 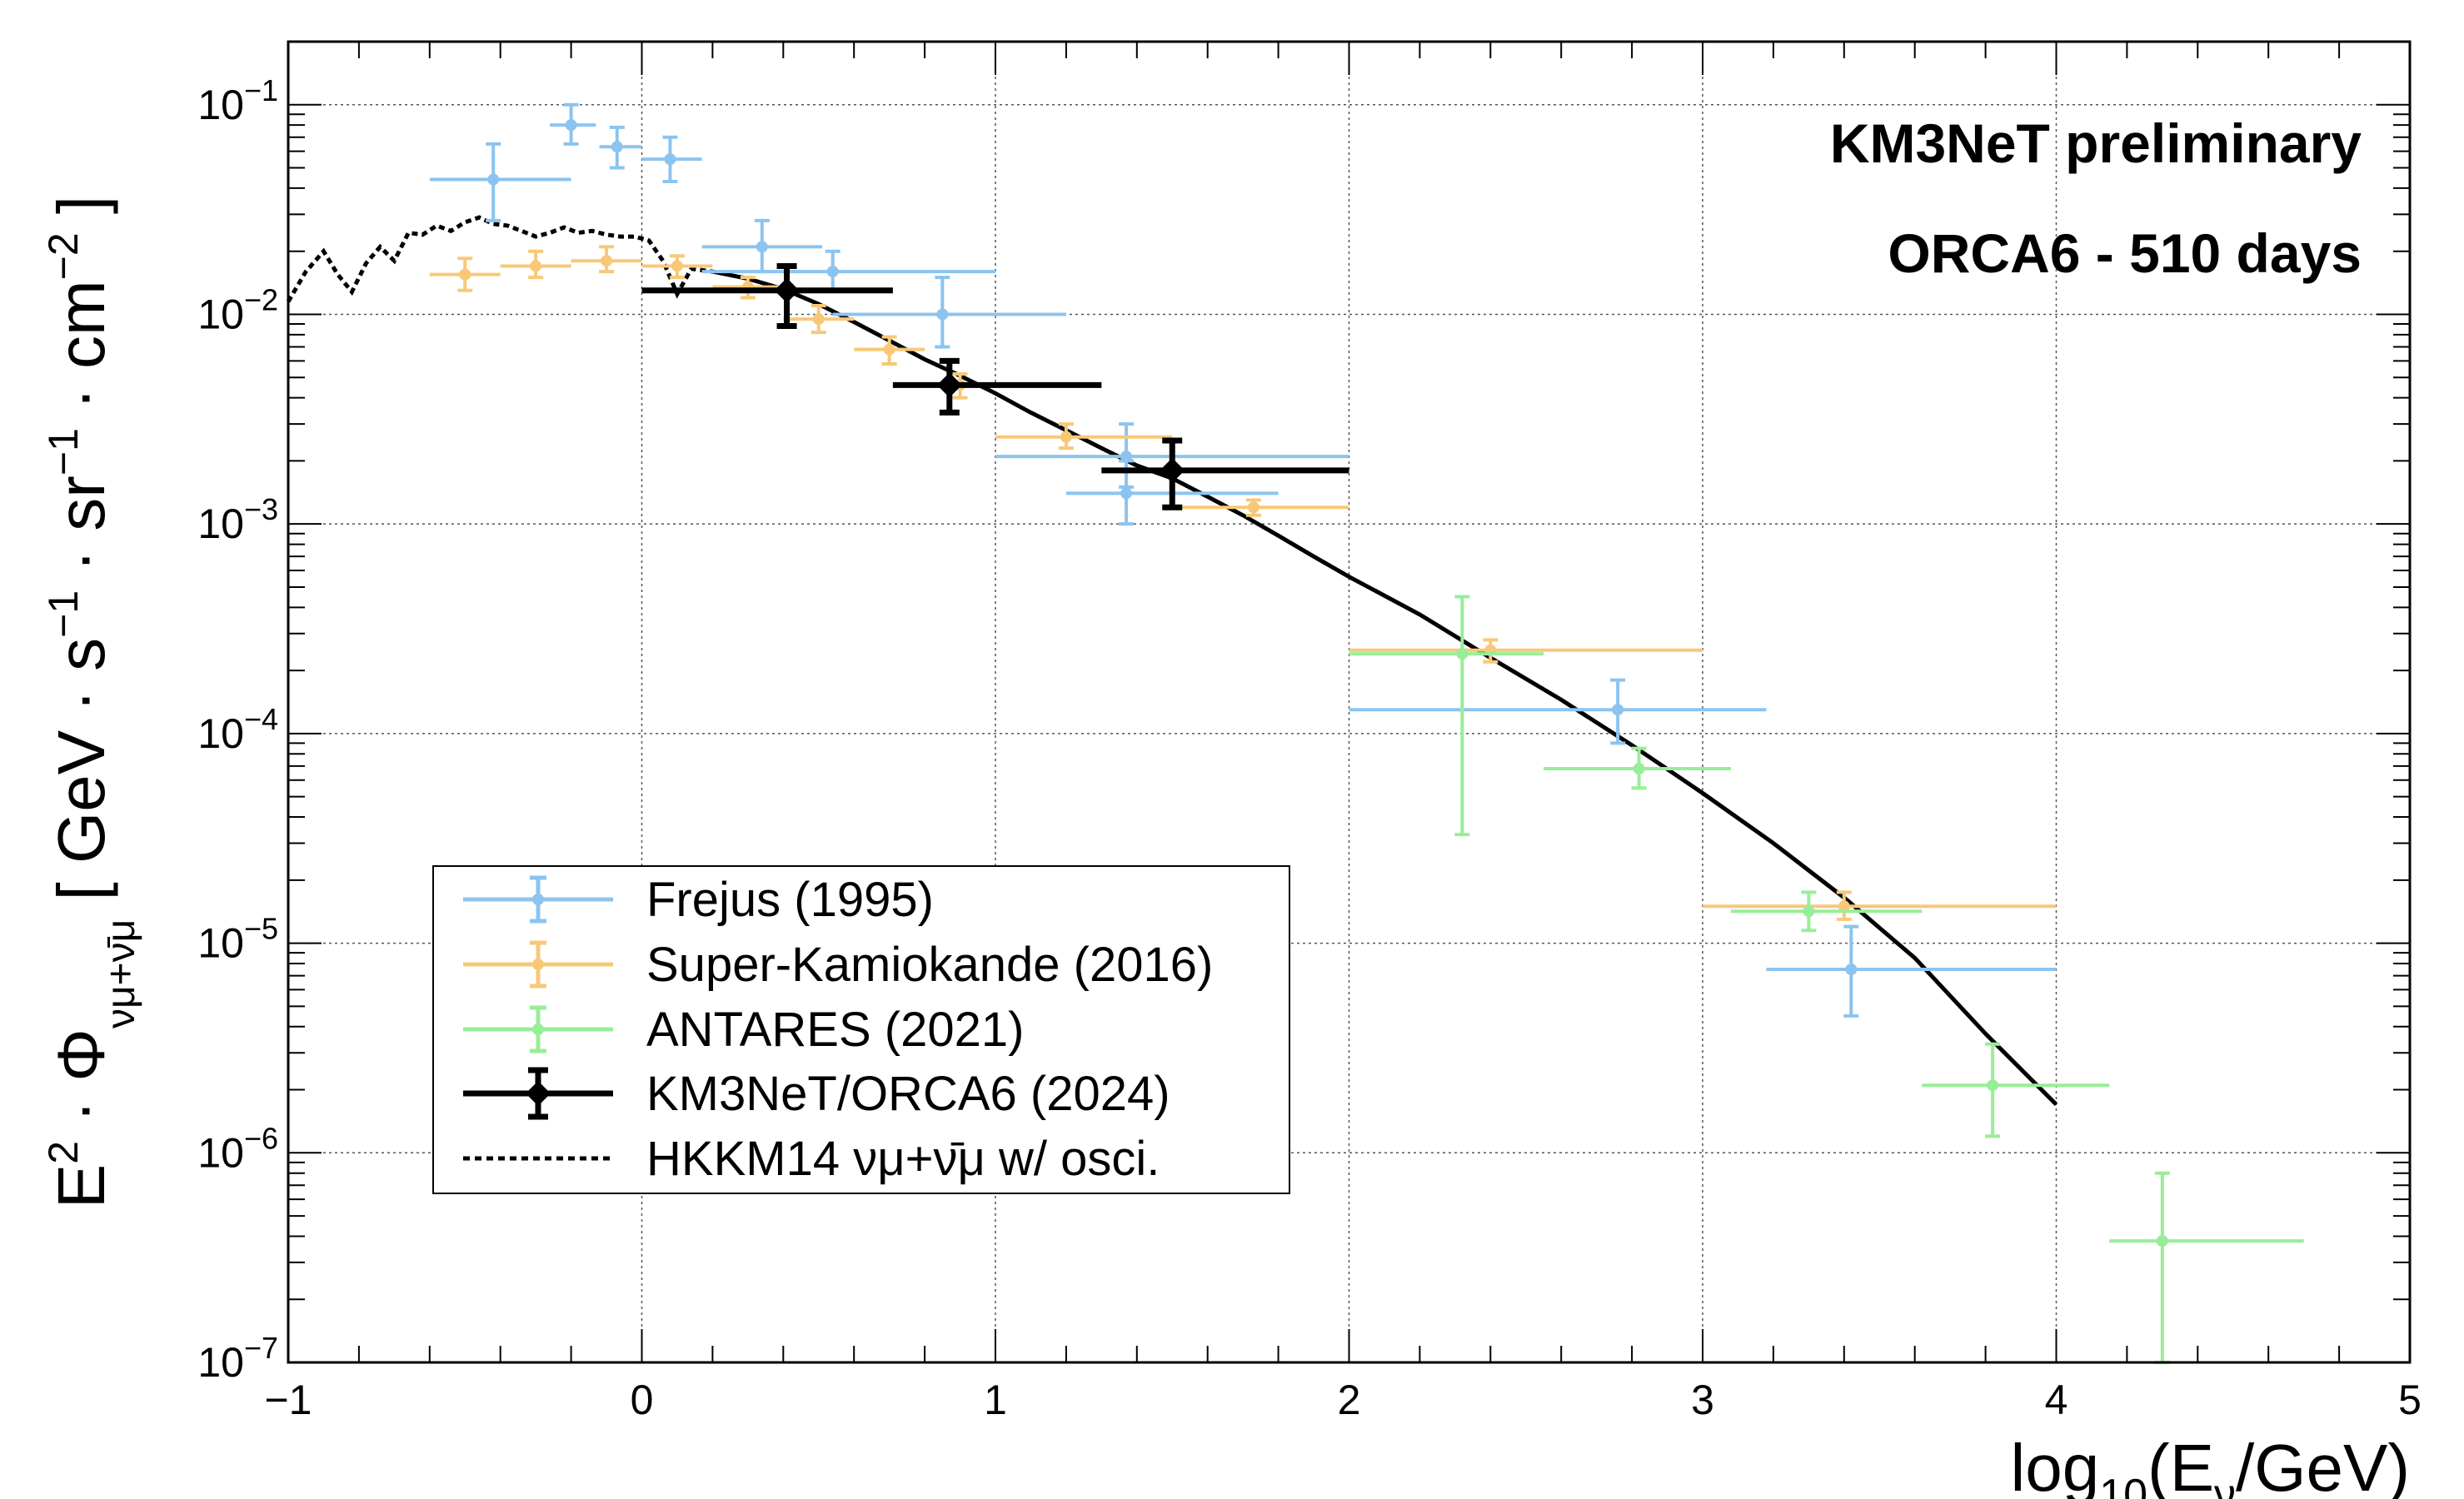 I want to click on x-tick-label: 0, so click(x=642, y=1400).